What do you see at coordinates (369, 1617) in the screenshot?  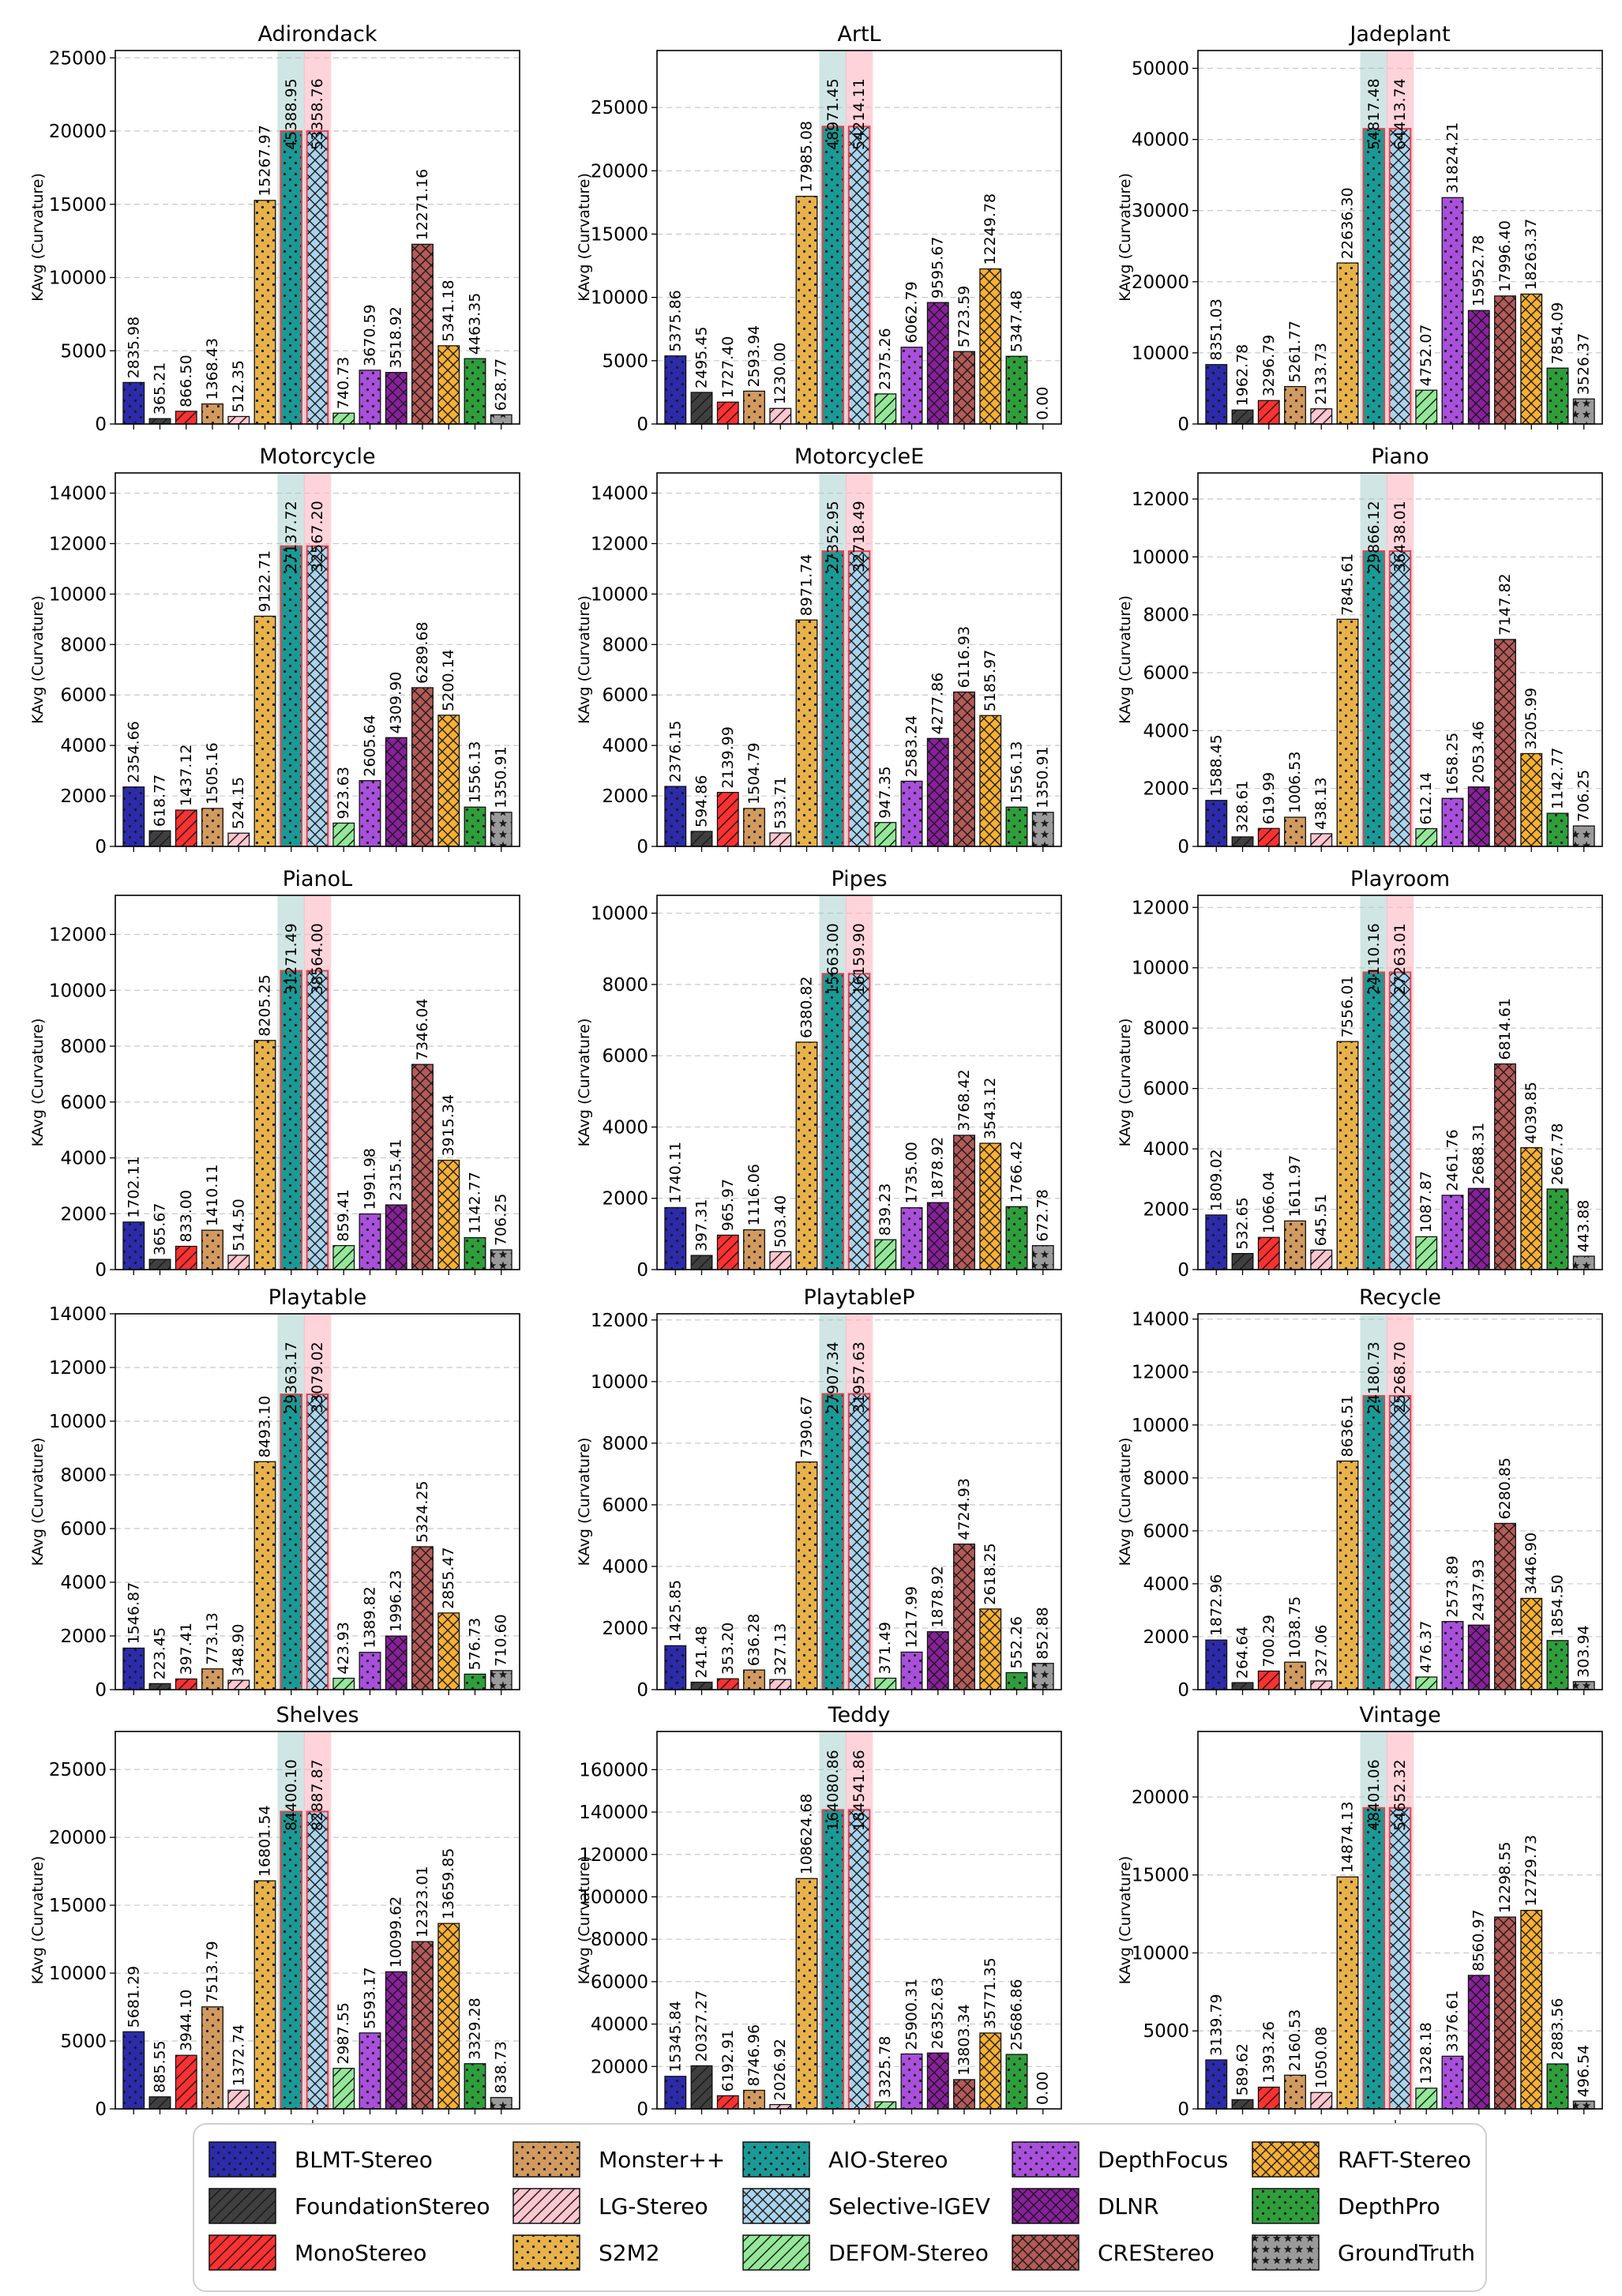 I see `value-label: 1389.82` at bounding box center [369, 1617].